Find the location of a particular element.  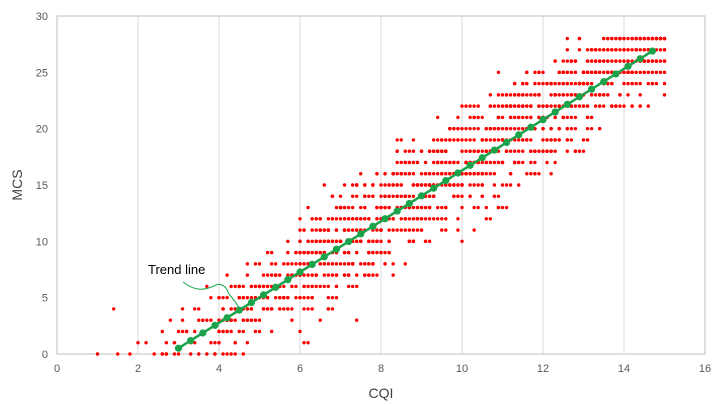

y-tick-label: 10 is located at coordinates (42, 242).